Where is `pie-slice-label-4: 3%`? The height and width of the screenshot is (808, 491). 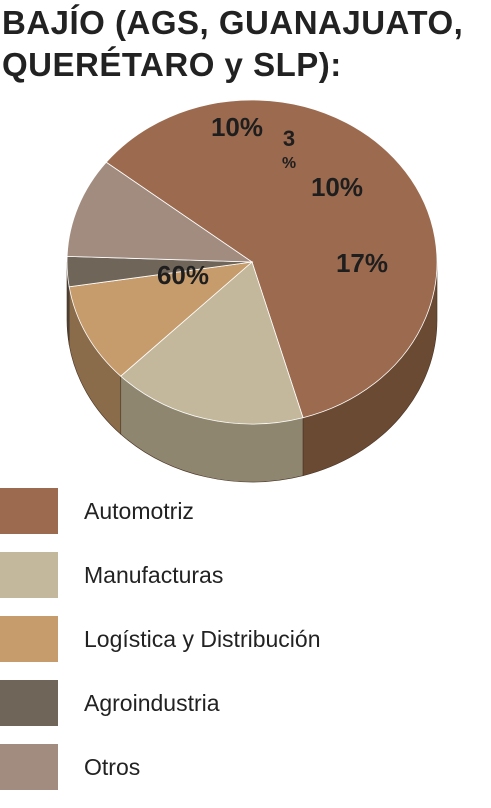 pie-slice-label-4: 3% is located at coordinates (289, 149).